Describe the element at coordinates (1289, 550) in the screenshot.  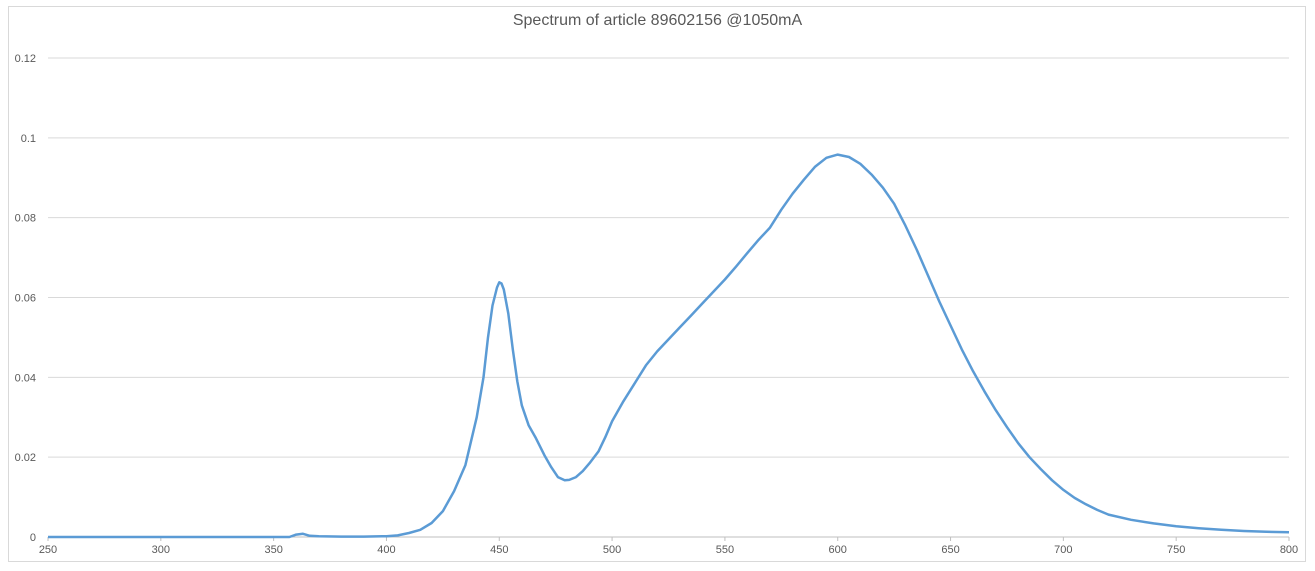
I see `x-tick-label: 800` at that location.